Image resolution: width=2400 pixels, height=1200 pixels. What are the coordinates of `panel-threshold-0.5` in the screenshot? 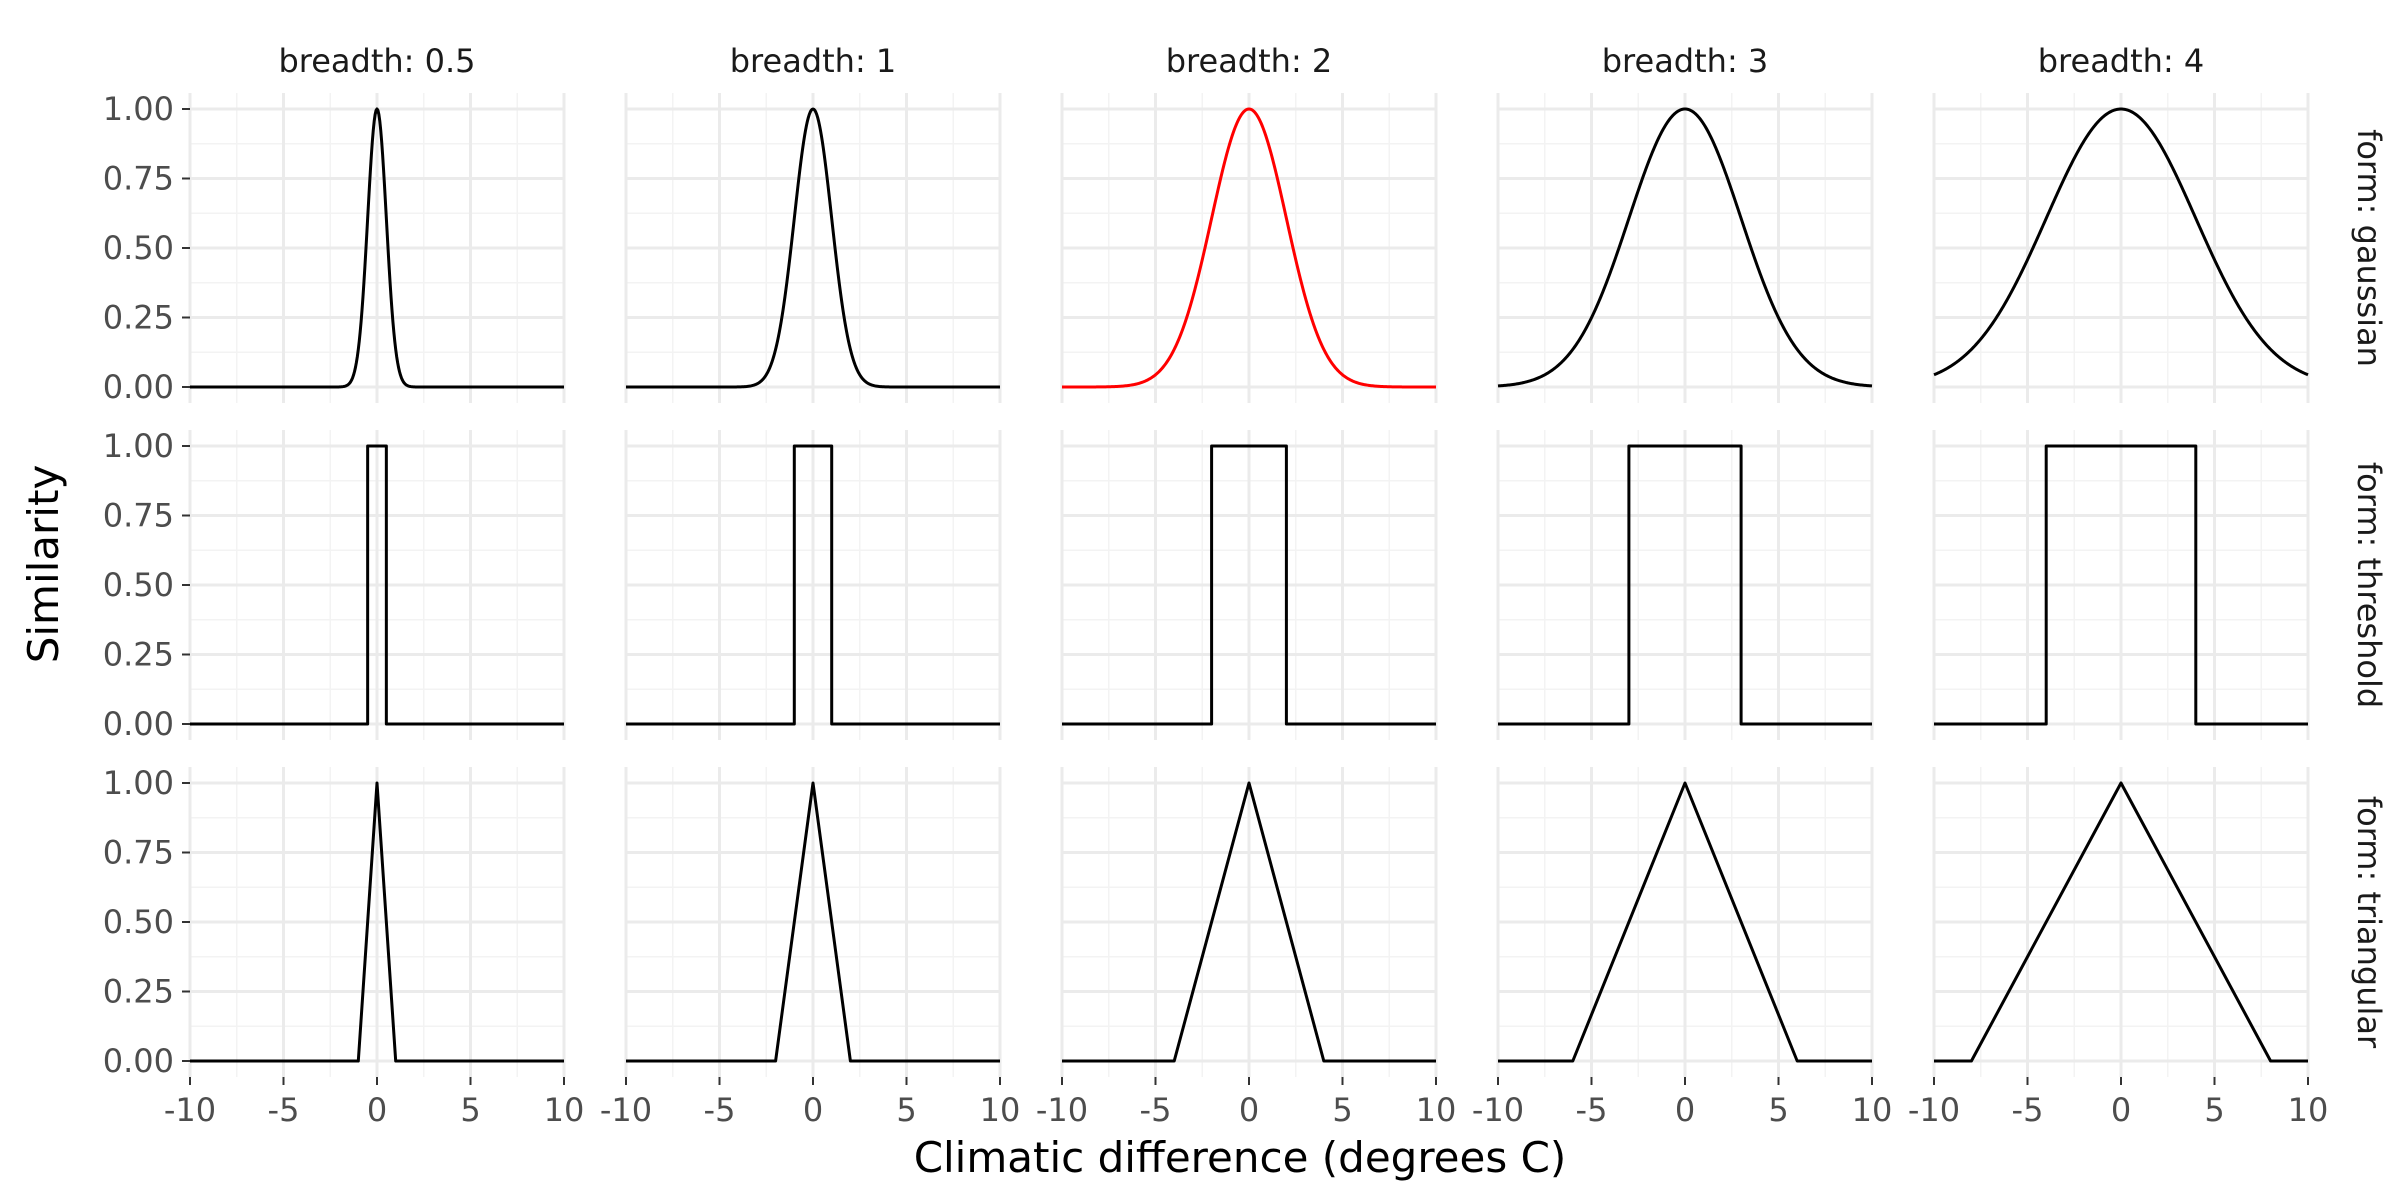 It's located at (377, 585).